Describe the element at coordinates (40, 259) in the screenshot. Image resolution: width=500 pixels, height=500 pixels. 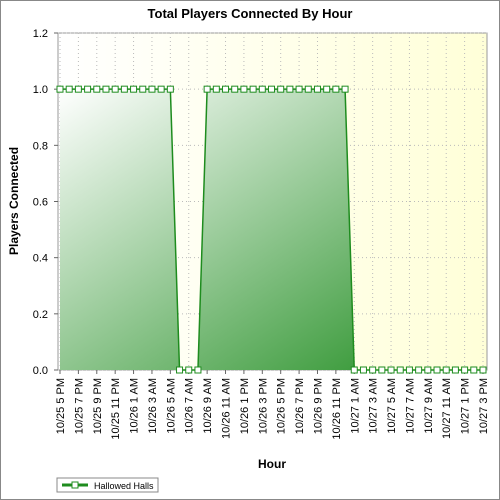
I see `y-tick-label: 0.4` at that location.